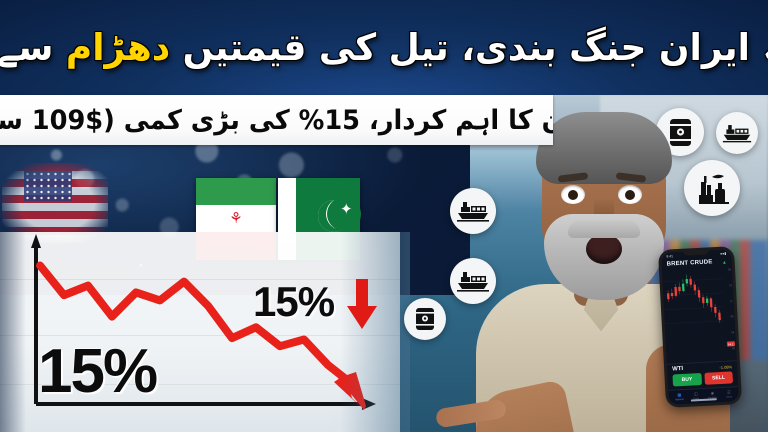 Image resolution: width=768 pixels, height=432 pixels. Describe the element at coordinates (670, 256) in the screenshot. I see `status-time: 9:41` at that location.